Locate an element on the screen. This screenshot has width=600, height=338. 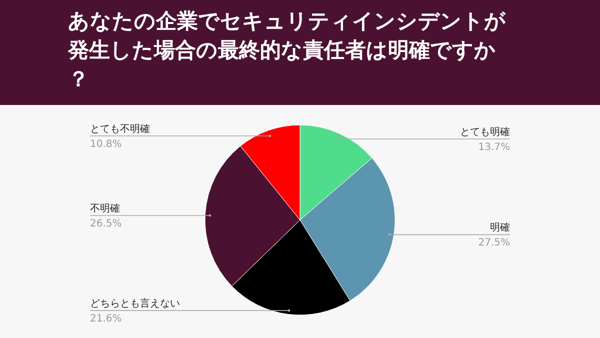
data-label: 21.6% is located at coordinates (106, 319).